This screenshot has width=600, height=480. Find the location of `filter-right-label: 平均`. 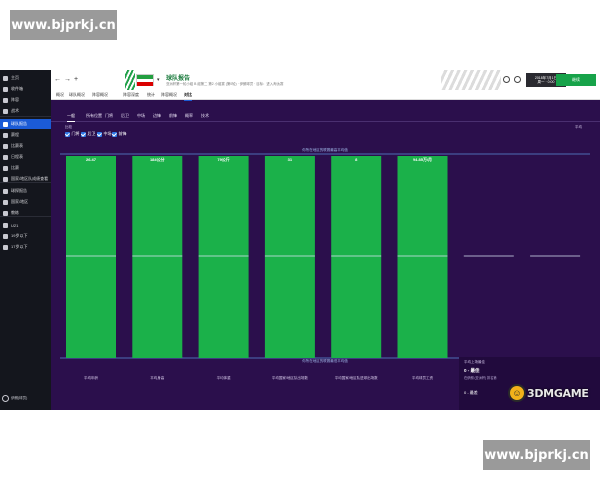

filter-right-label: 平均 is located at coordinates (578, 127).